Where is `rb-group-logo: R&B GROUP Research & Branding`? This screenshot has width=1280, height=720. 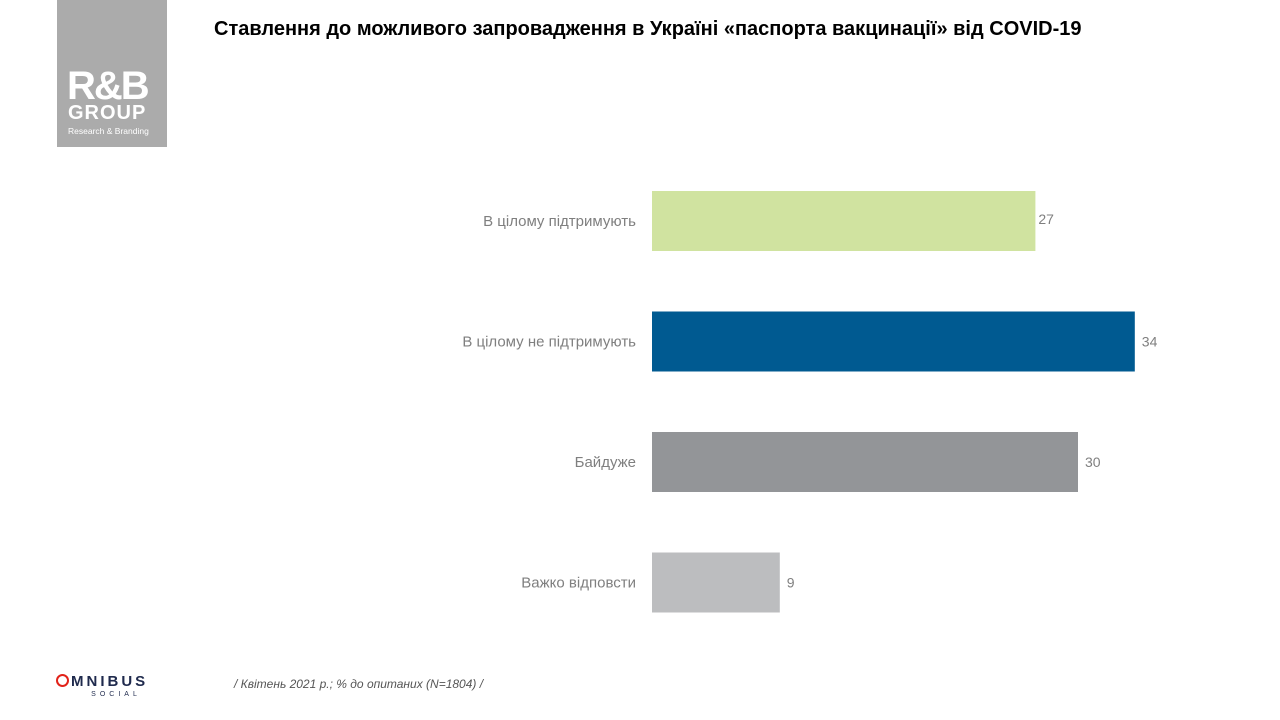
rb-group-logo: R&B GROUP Research & Branding is located at coordinates (112, 73).